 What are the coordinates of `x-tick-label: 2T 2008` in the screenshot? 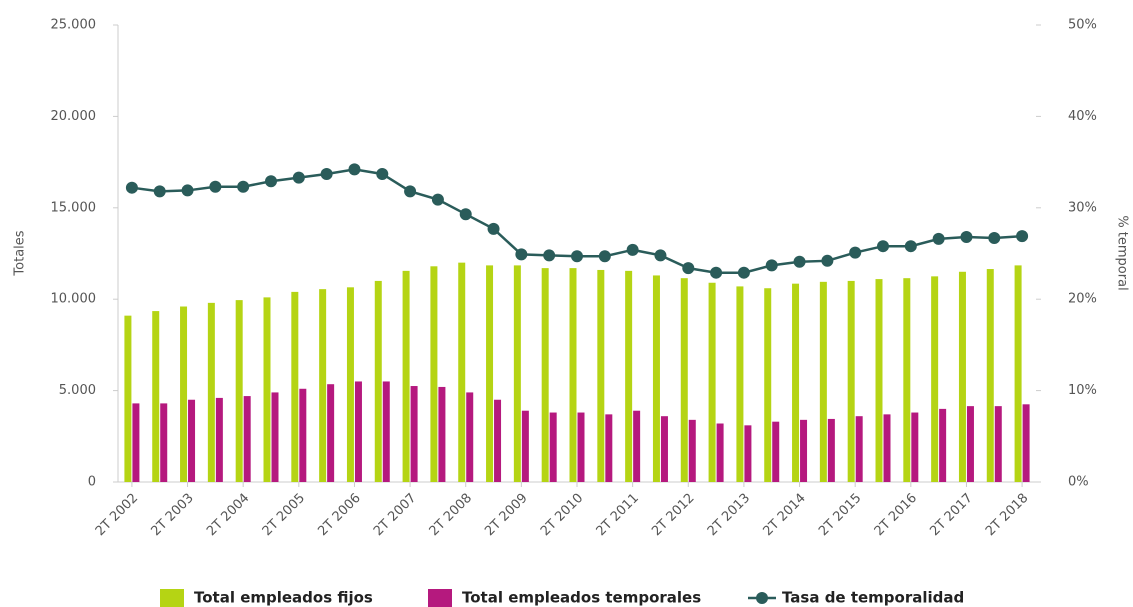 It's located at (451, 515).